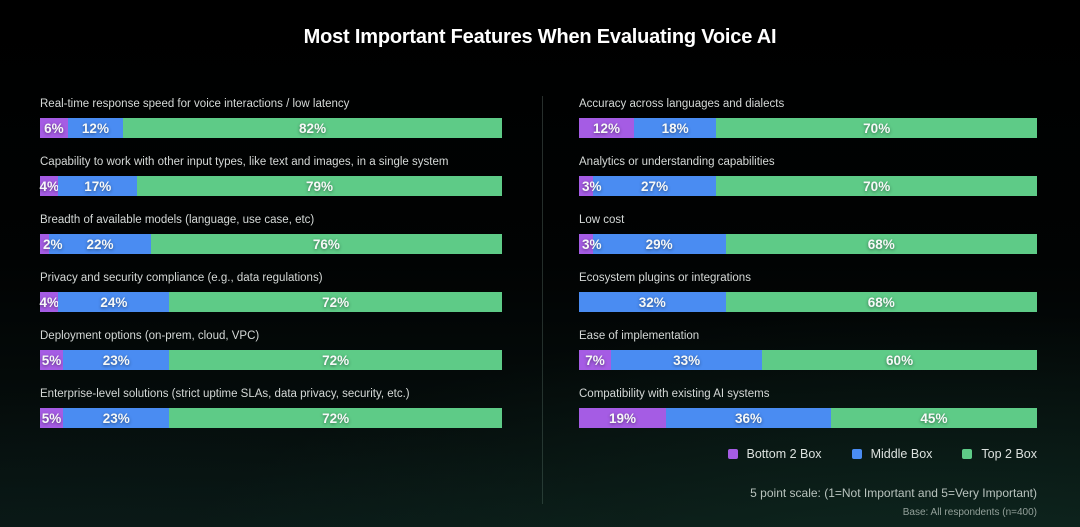 Image resolution: width=1080 pixels, height=527 pixels. I want to click on stacked-bar: 6% 12% 82%, so click(271, 128).